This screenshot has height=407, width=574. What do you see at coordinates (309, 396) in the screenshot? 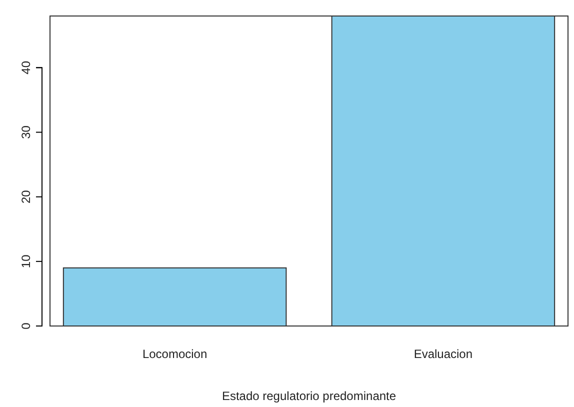
I see `x-axis-title: Estado regulatorio predominante` at bounding box center [309, 396].